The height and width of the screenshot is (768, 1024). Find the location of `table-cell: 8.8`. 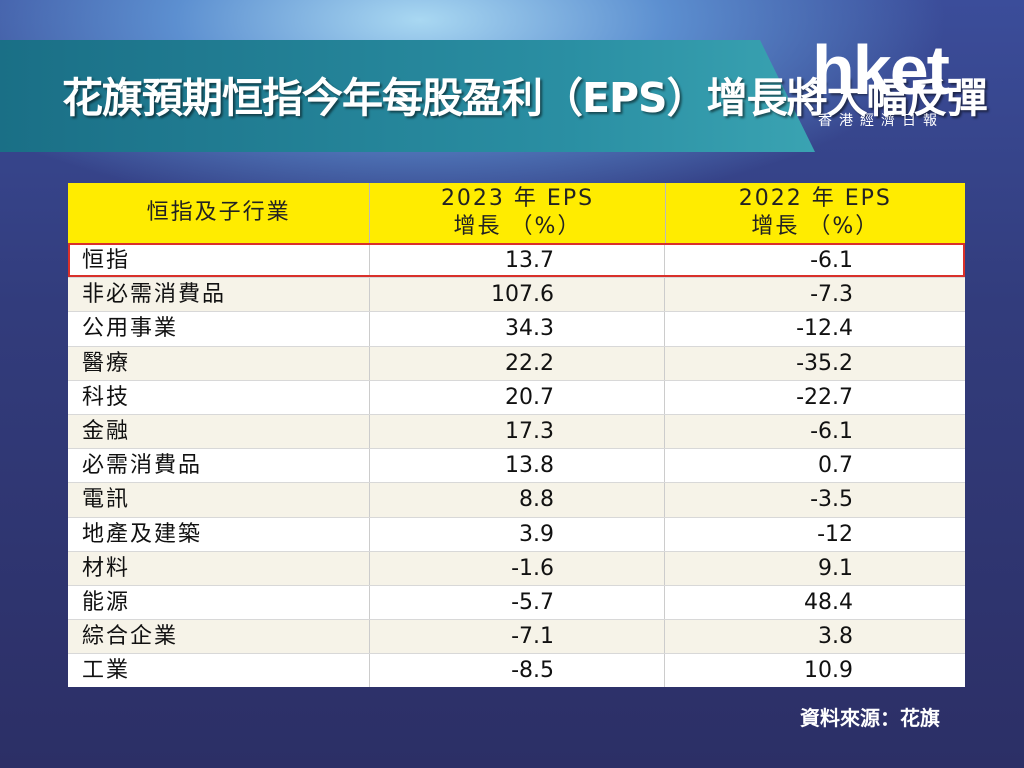

table-cell: 8.8 is located at coordinates (517, 500).